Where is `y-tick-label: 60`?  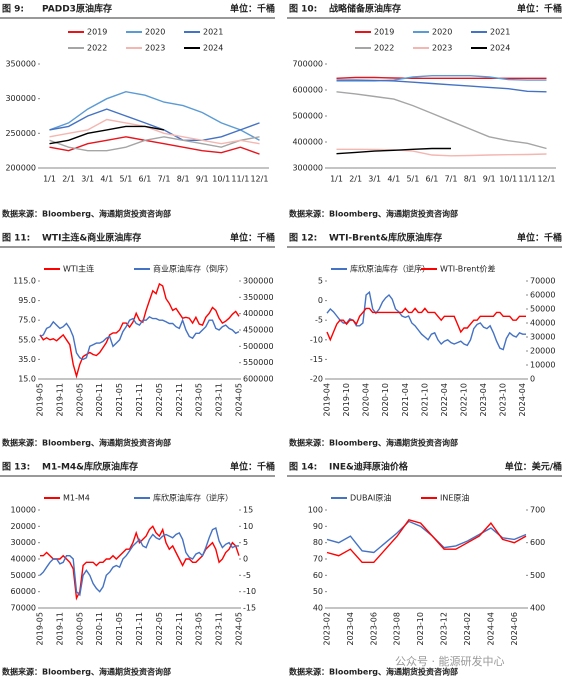
y-tick-label: 60 is located at coordinates (318, 575).